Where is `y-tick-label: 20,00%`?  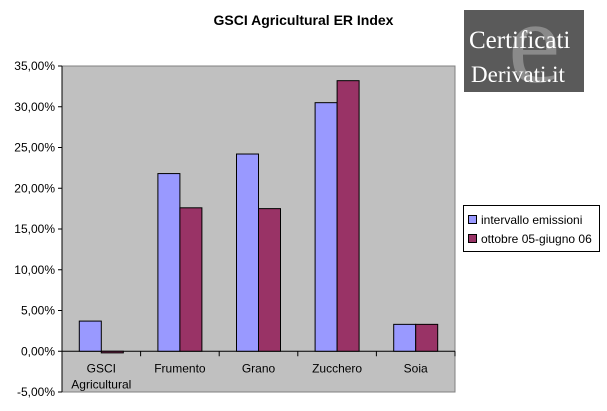
y-tick-label: 20,00% is located at coordinates (34, 188).